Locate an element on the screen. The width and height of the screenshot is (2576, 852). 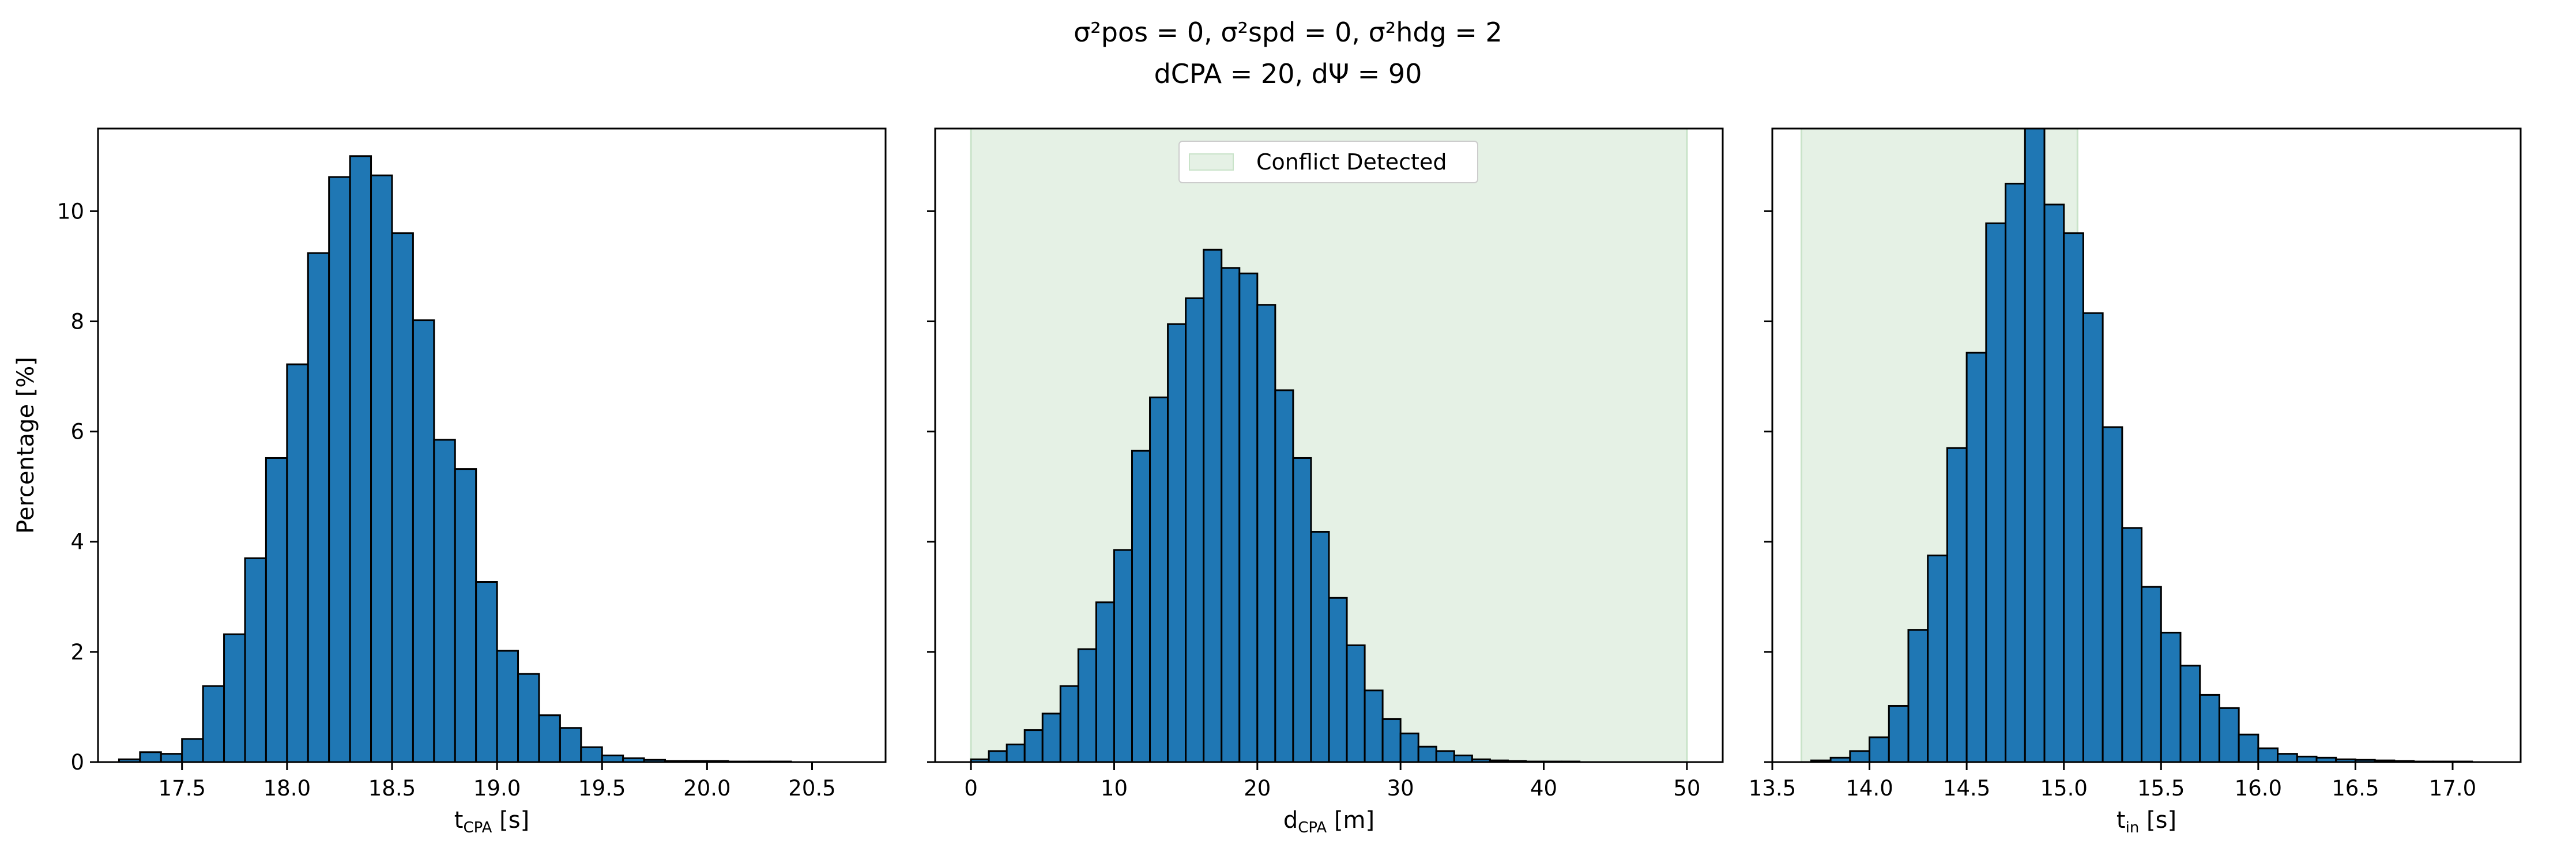
figure-title-line-1: σ²pos = 0, σ²spd = 0, σ²hdg = 2 is located at coordinates (1288, 32).